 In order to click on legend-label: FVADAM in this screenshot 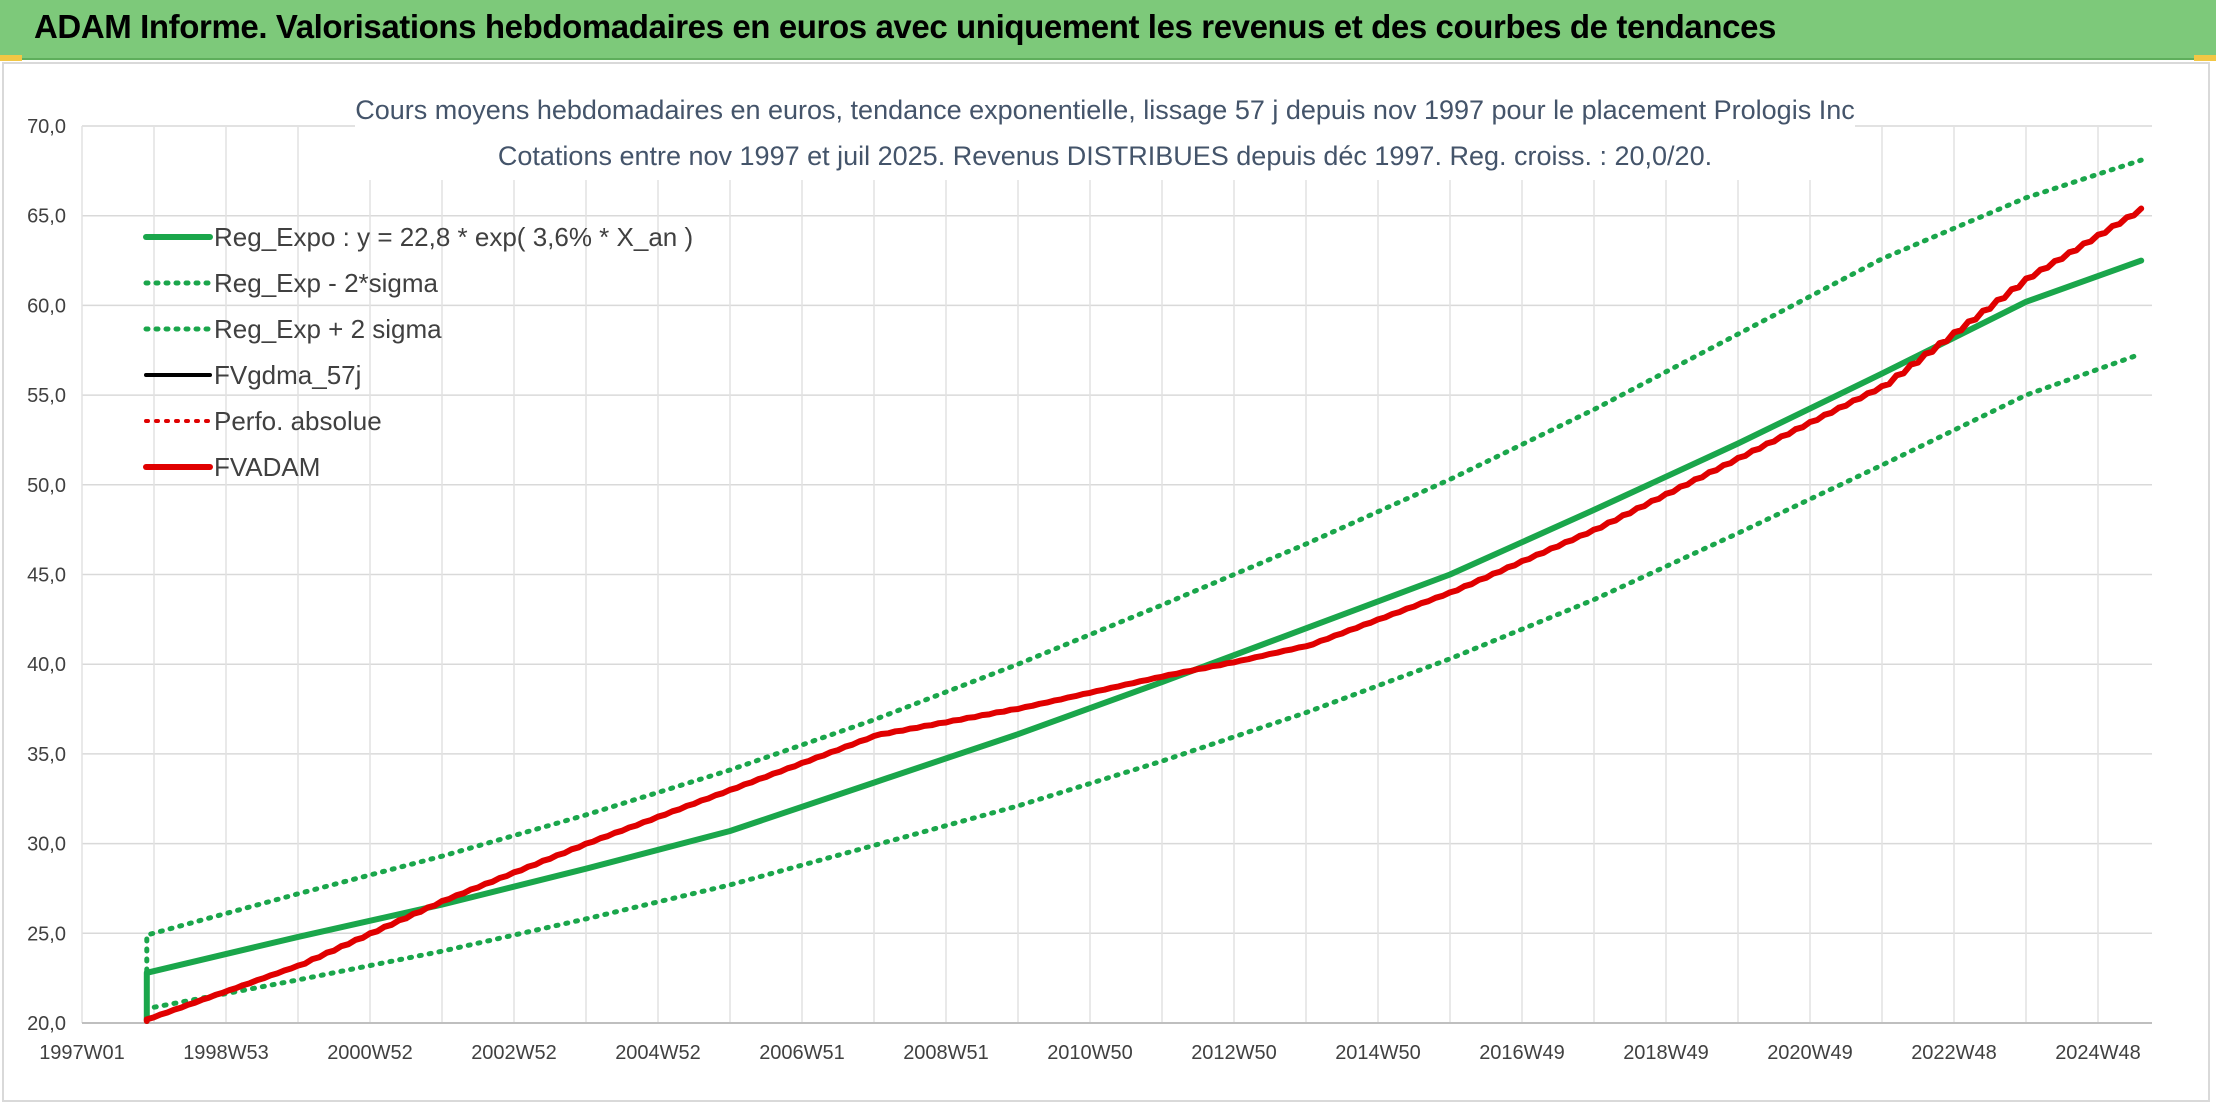, I will do `click(267, 467)`.